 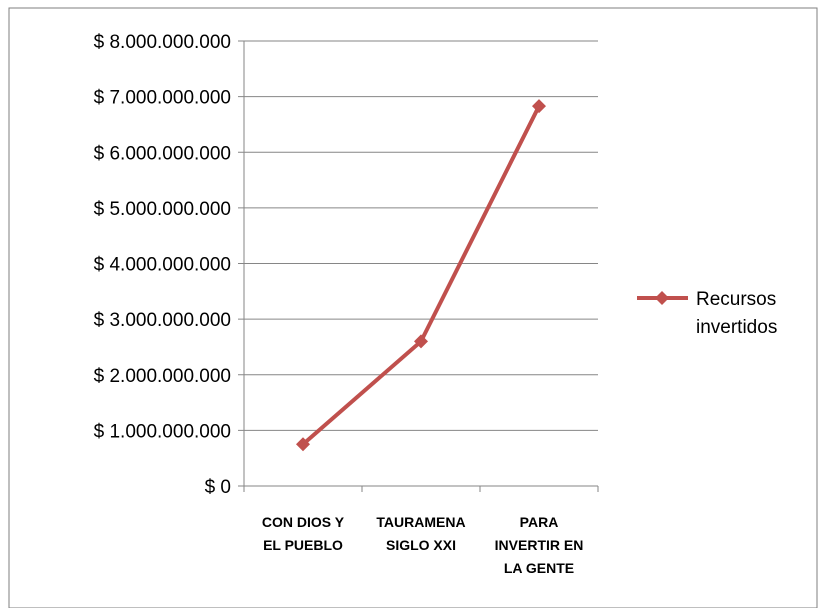 What do you see at coordinates (162, 431) in the screenshot?
I see `y-tick-label: $ 1.000.000.000` at bounding box center [162, 431].